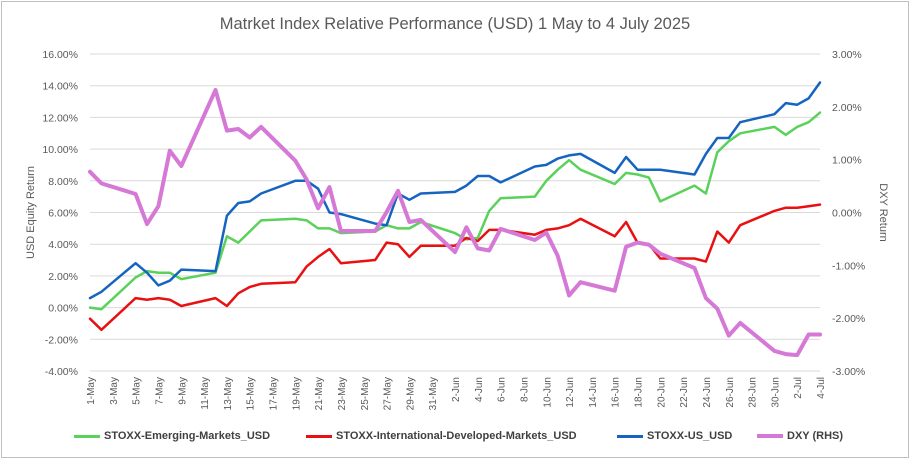  I want to click on x-tick-label: 25-May, so click(365, 393).